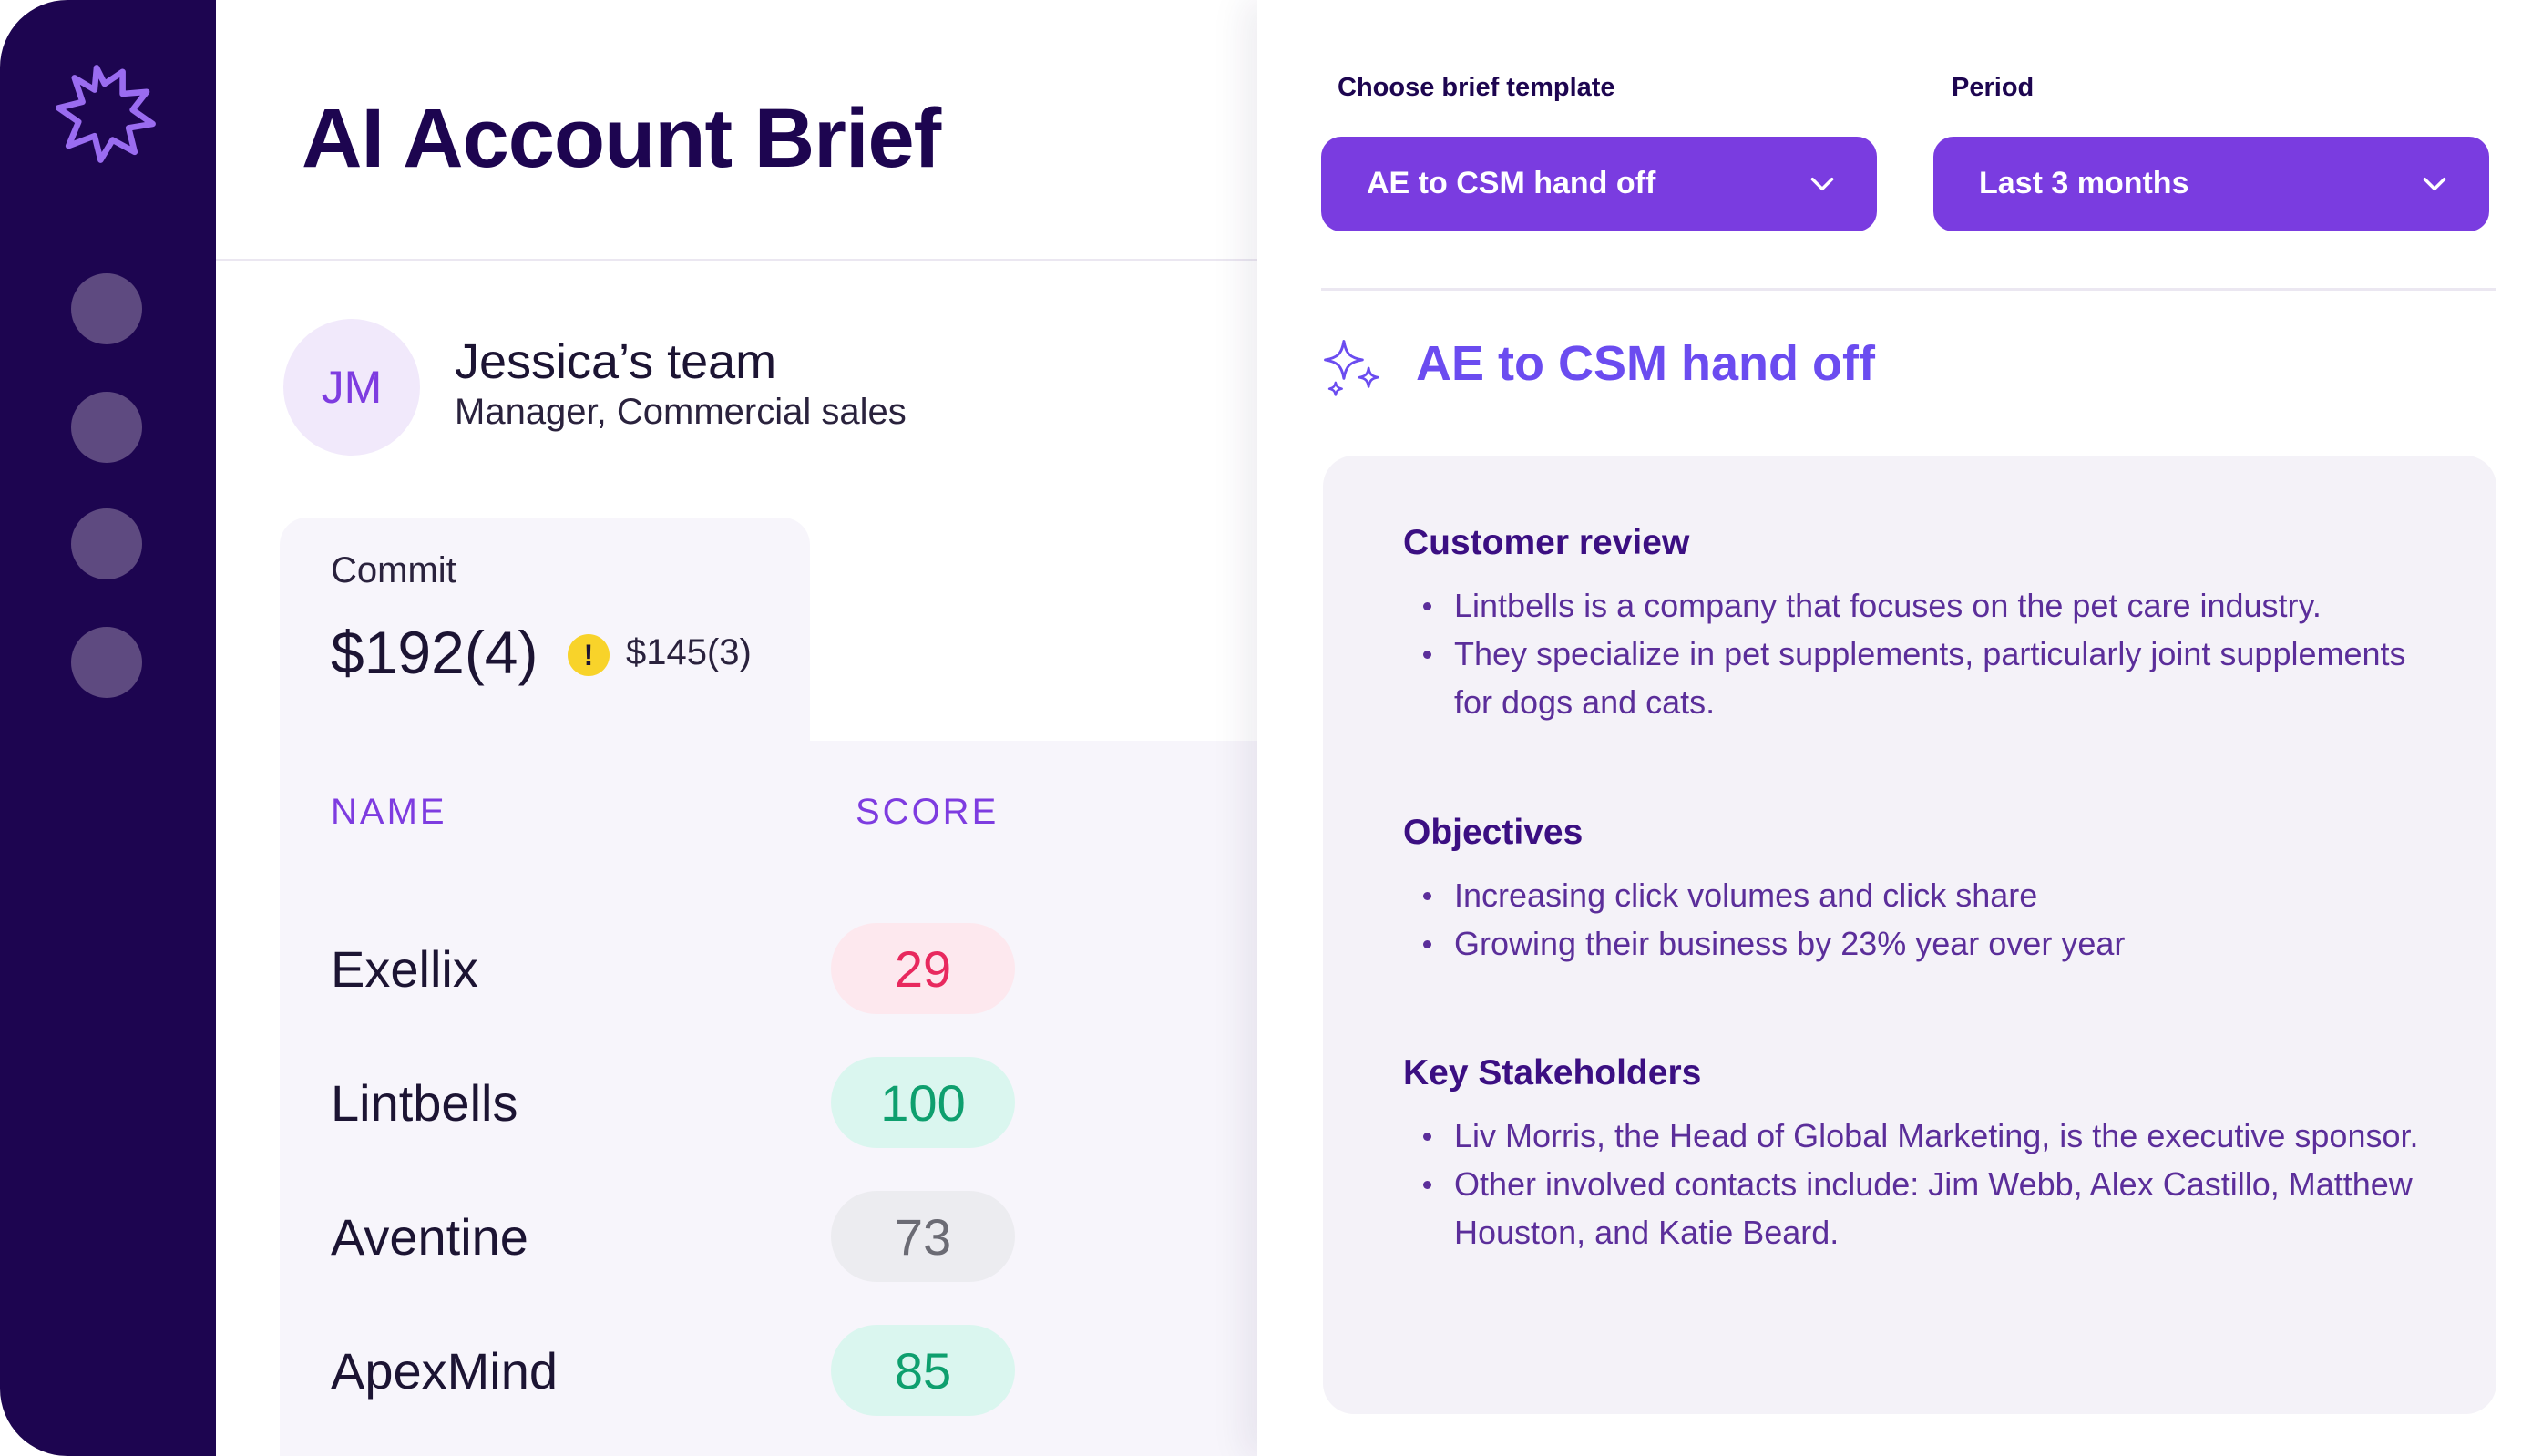  What do you see at coordinates (445, 1371) in the screenshot?
I see `account-name: ApexMind` at bounding box center [445, 1371].